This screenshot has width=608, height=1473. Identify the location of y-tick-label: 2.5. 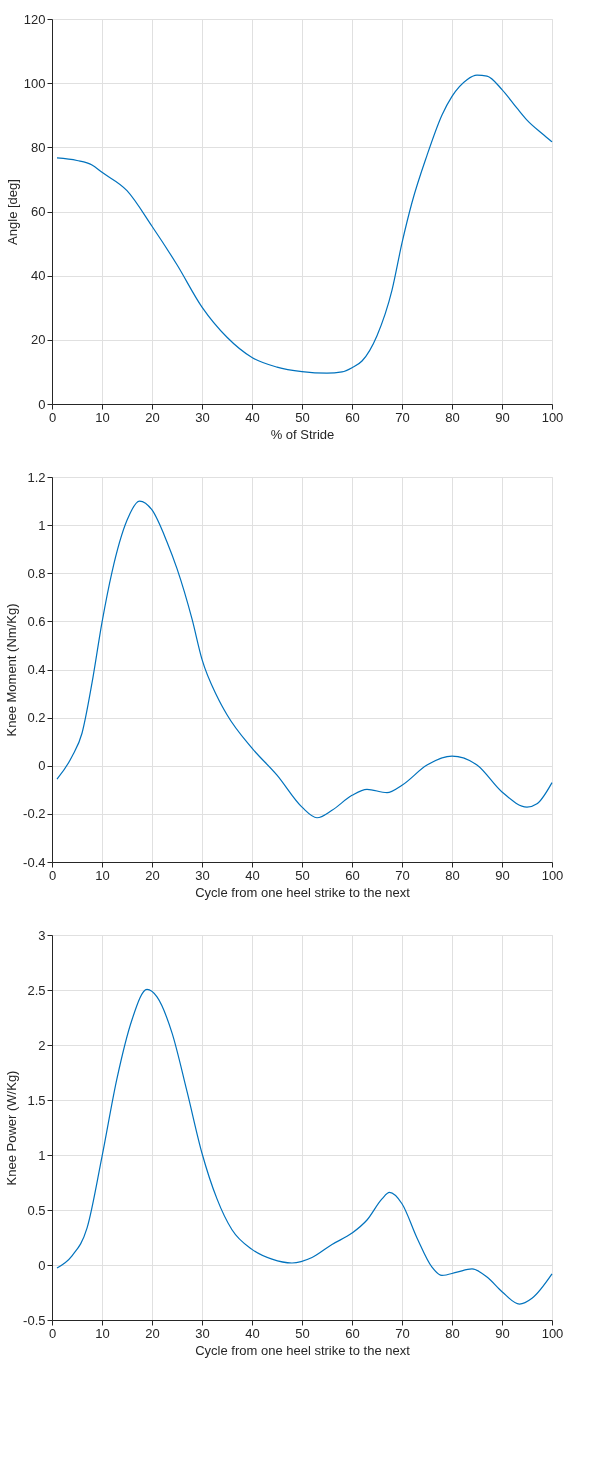
(36, 990).